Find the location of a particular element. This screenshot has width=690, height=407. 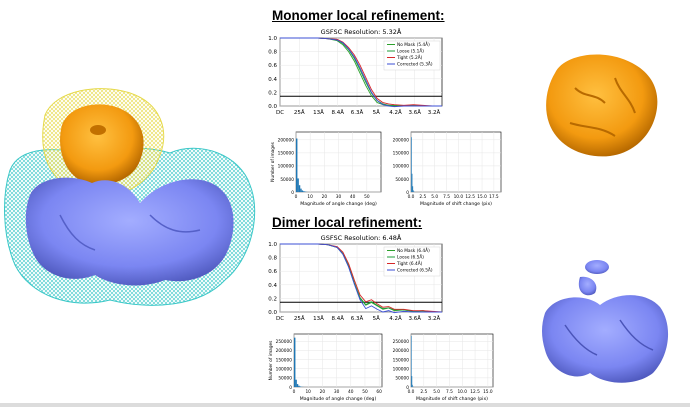

legend-entry: Loose (5.1Å) is located at coordinates (410, 51).